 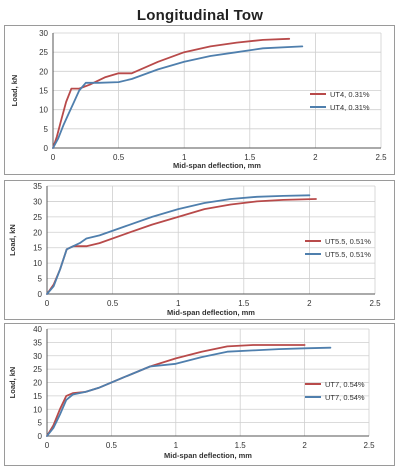 I want to click on y-tick-label: 40, so click(x=37, y=329).